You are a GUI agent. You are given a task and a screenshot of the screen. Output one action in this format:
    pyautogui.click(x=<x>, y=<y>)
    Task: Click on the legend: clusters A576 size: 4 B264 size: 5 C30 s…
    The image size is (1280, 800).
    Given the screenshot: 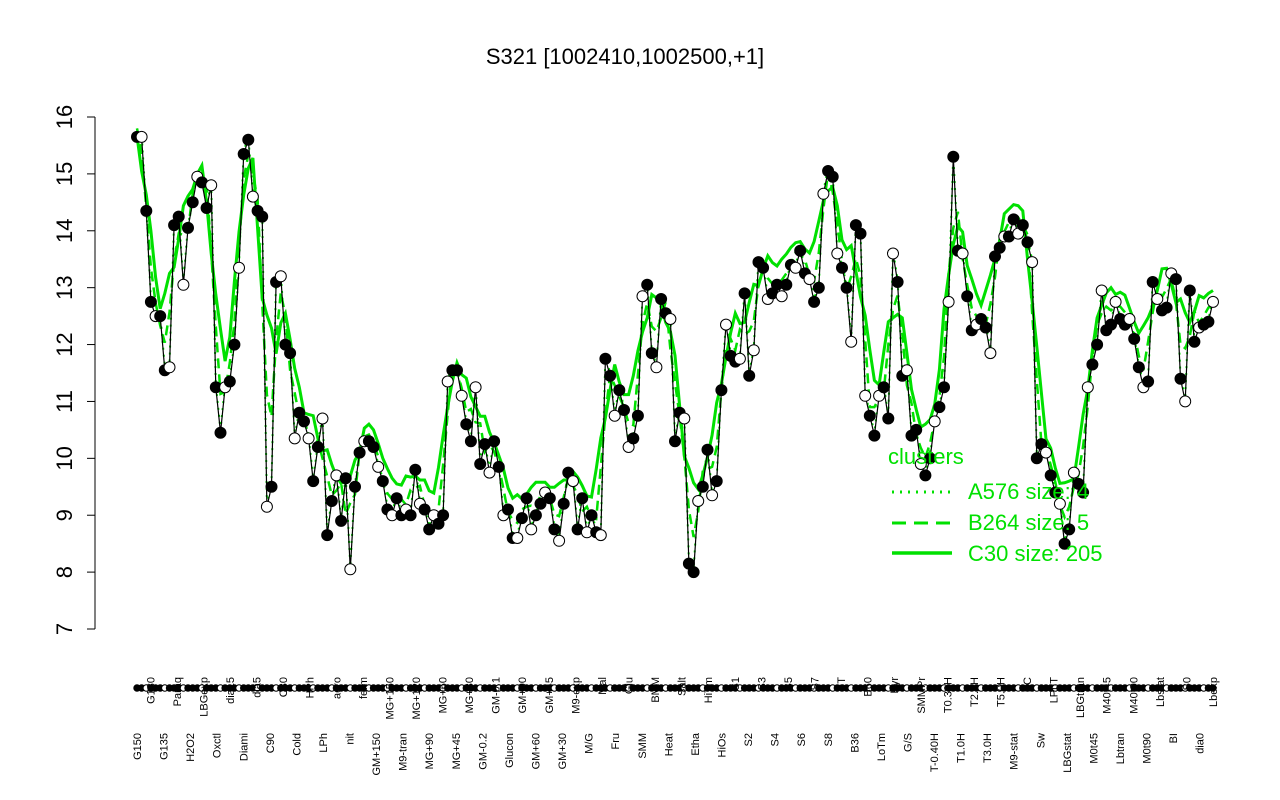 What is the action you would take?
    pyautogui.click(x=995, y=505)
    